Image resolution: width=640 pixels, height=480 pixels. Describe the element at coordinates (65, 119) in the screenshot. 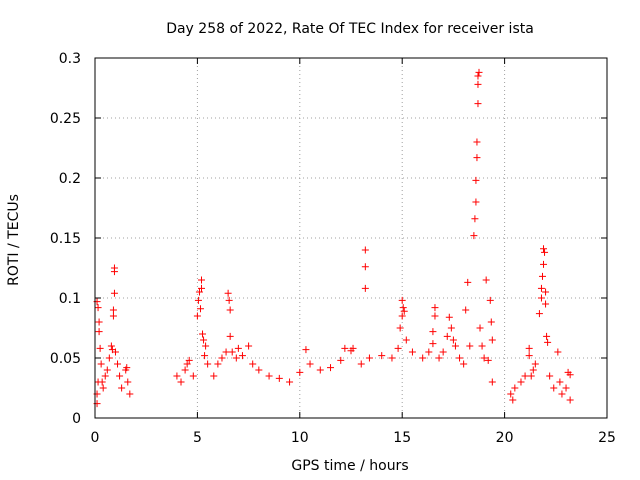

I see `y-tick-label: 0.25` at that location.